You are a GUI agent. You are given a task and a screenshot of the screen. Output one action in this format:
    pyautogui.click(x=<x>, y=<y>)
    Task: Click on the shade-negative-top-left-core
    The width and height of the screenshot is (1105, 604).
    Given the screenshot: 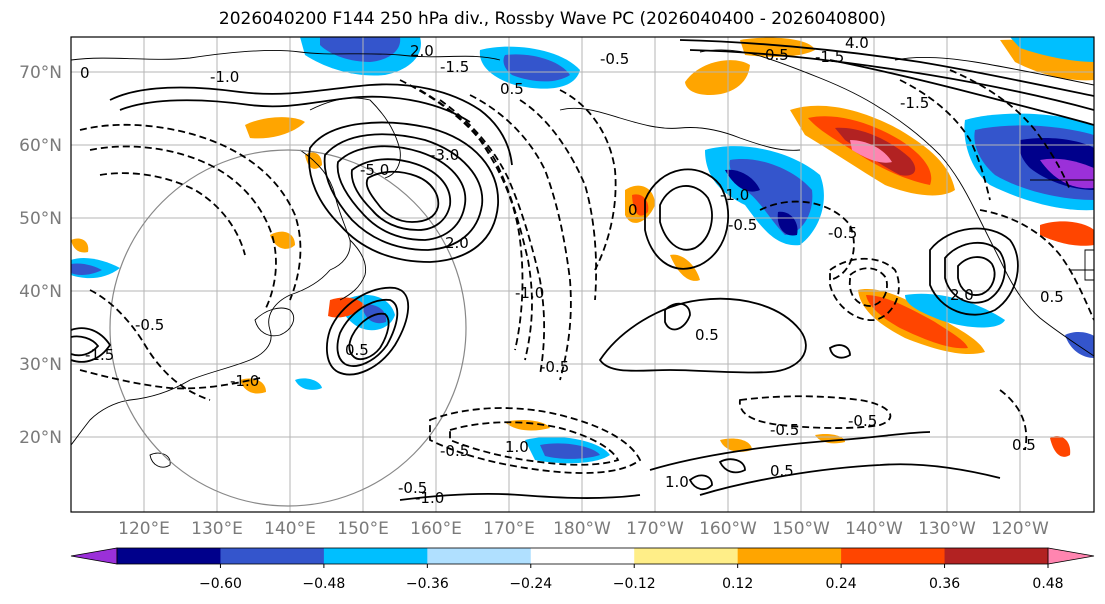 What is the action you would take?
    pyautogui.click(x=360, y=49)
    